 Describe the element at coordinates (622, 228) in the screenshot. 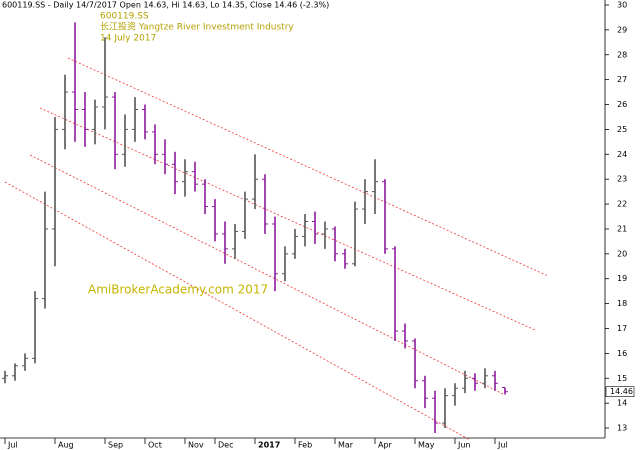

I see `y-tick-label: 21` at that location.